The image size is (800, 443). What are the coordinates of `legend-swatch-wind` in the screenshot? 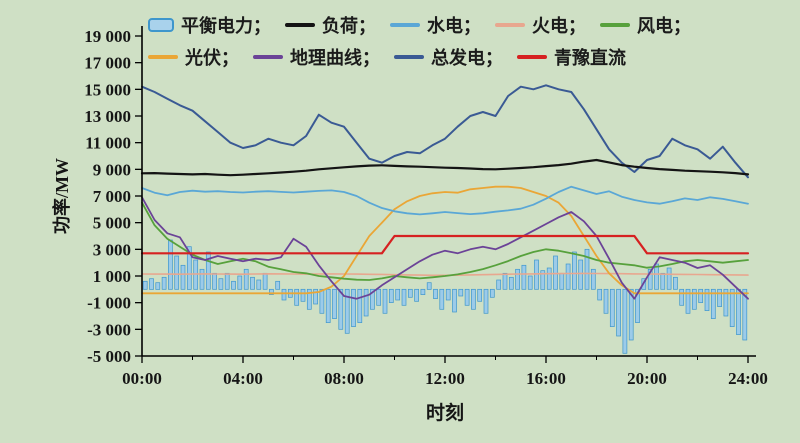 It's located at (615, 25).